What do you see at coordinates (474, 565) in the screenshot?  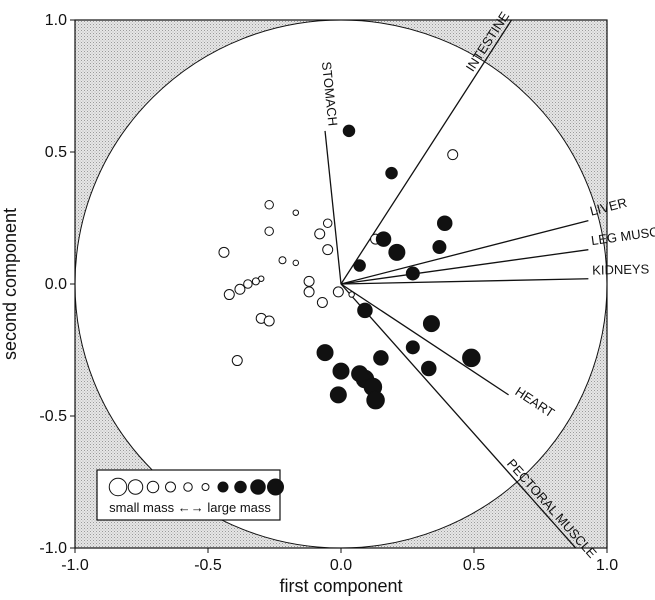 I see `x-tick-label: 0.5` at bounding box center [474, 565].